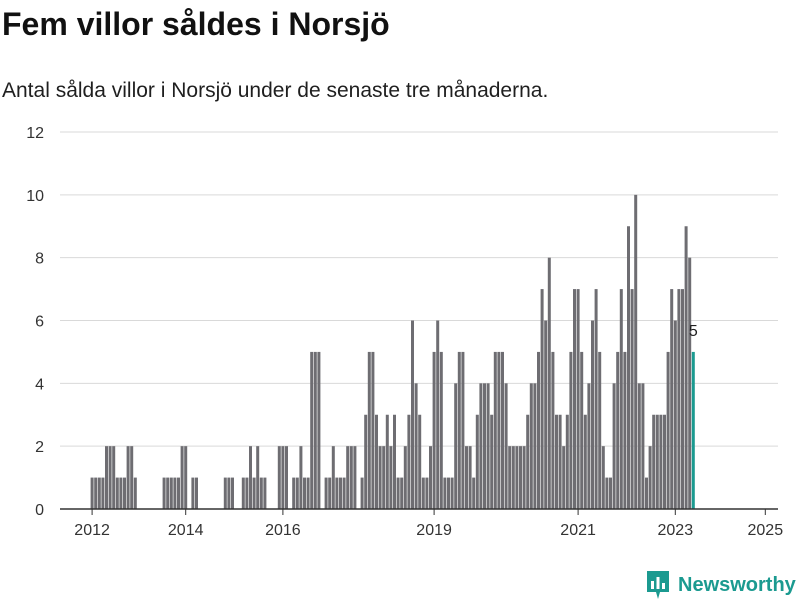 The width and height of the screenshot is (800, 601). I want to click on y-tick-label: 2, so click(39, 447).